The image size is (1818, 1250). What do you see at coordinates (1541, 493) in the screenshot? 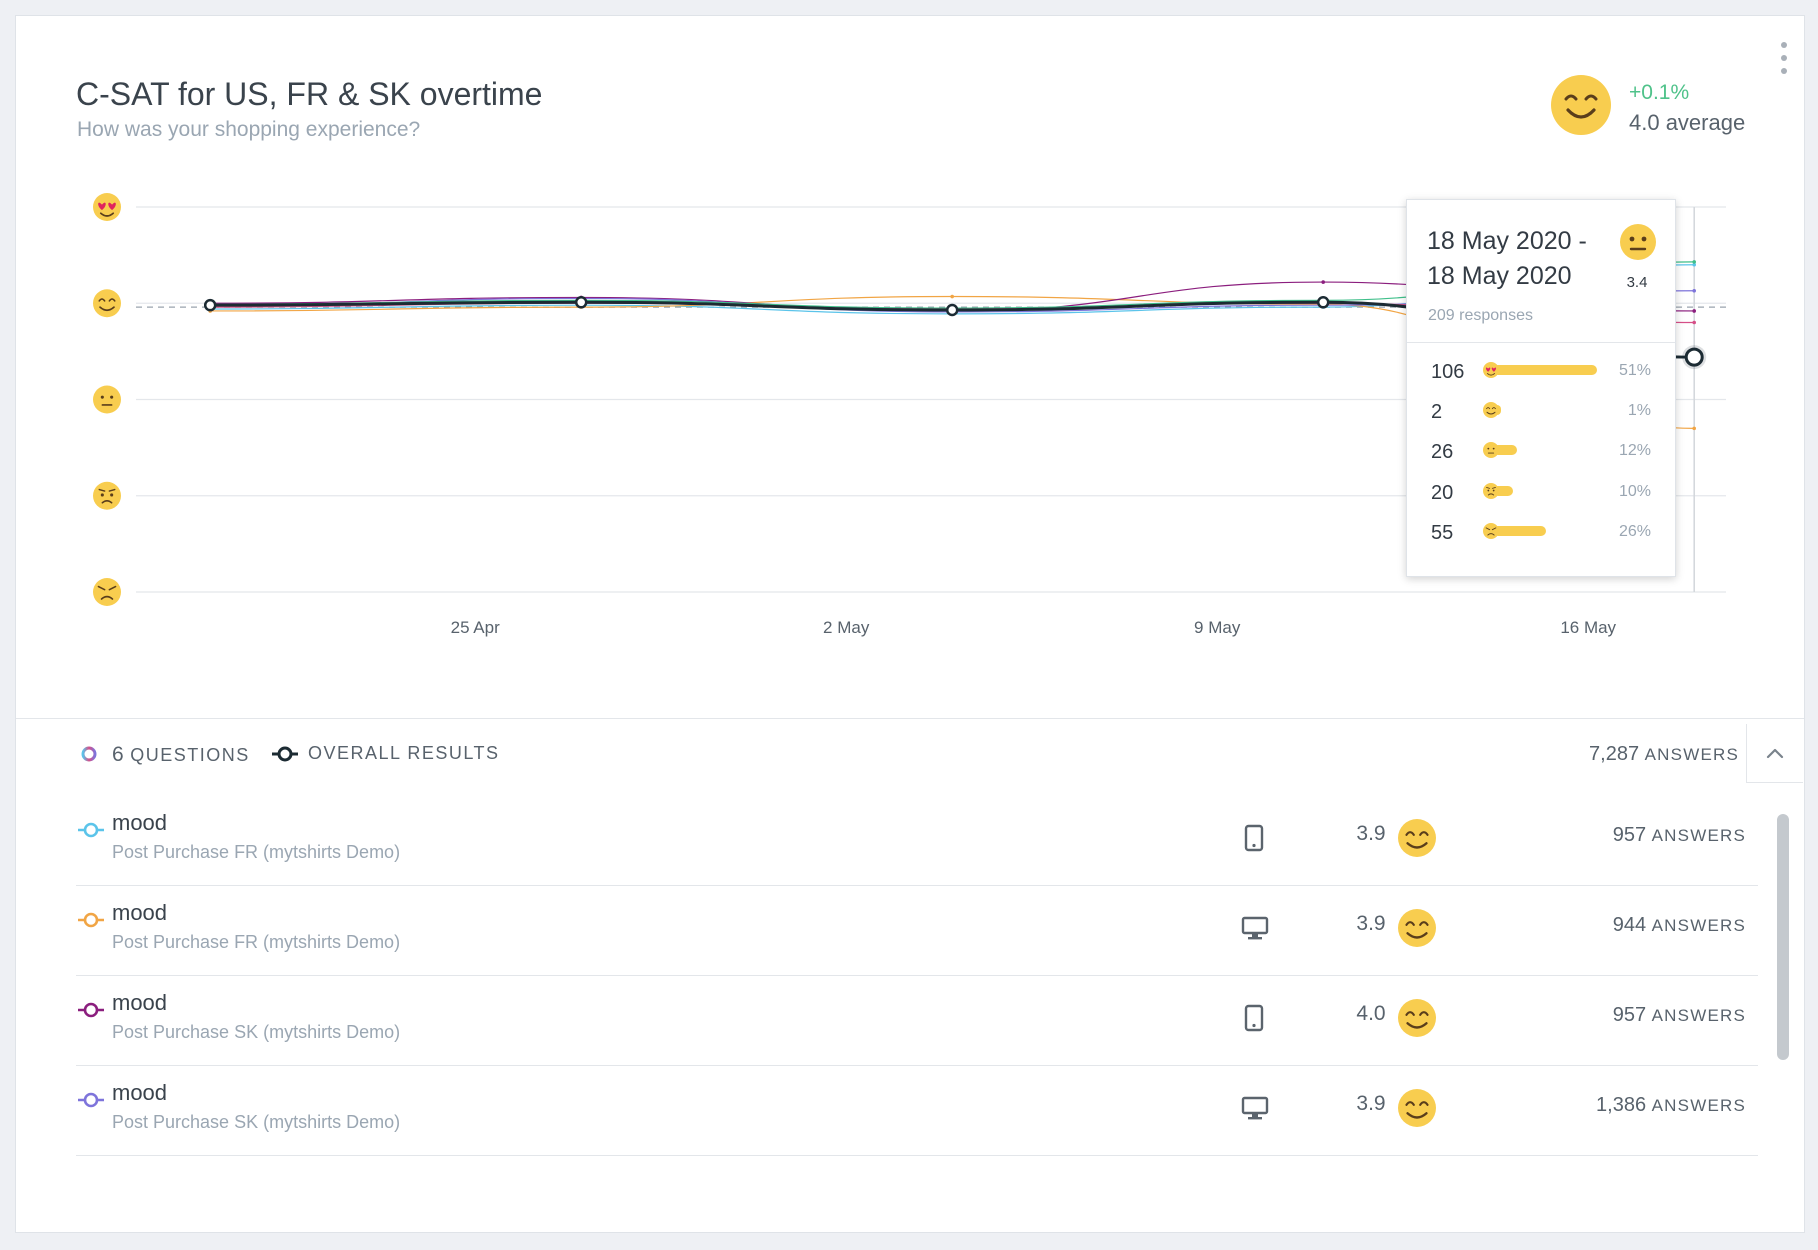
I see `tooltip-row: 20 10%` at bounding box center [1541, 493].